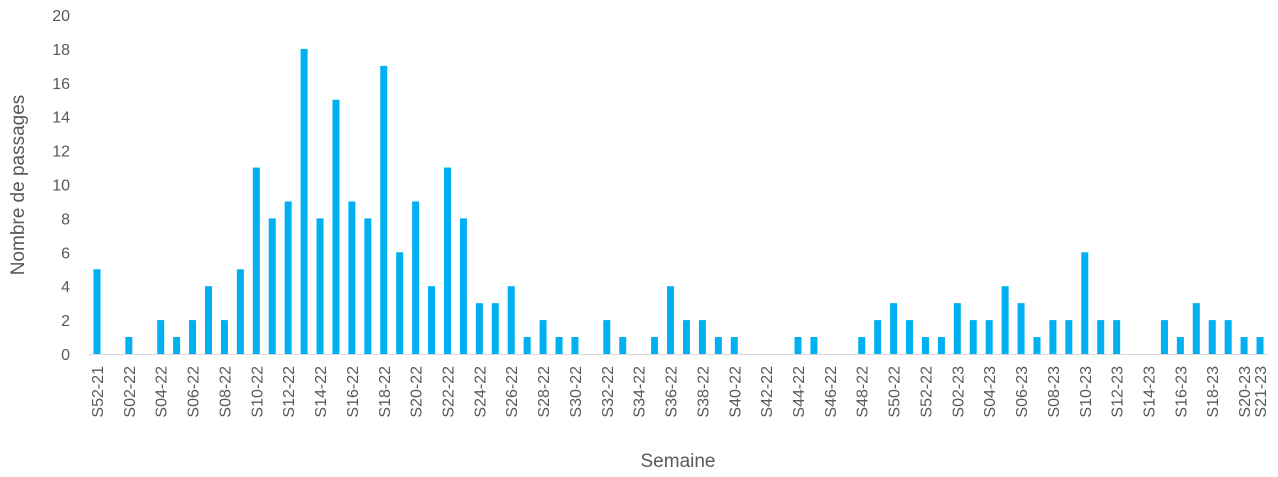 Image resolution: width=1278 pixels, height=477 pixels. What do you see at coordinates (895, 392) in the screenshot?
I see `x-tick-label: S50-22` at bounding box center [895, 392].